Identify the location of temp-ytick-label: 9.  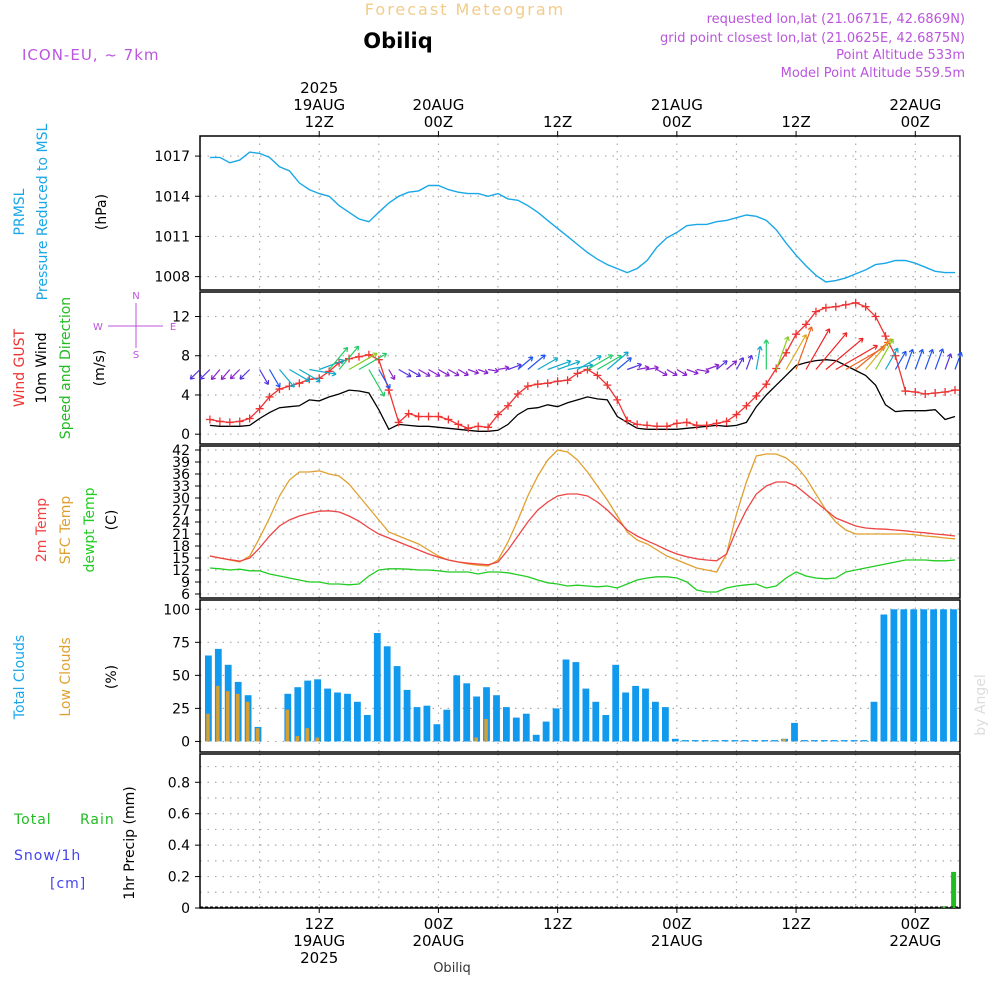
(185, 583).